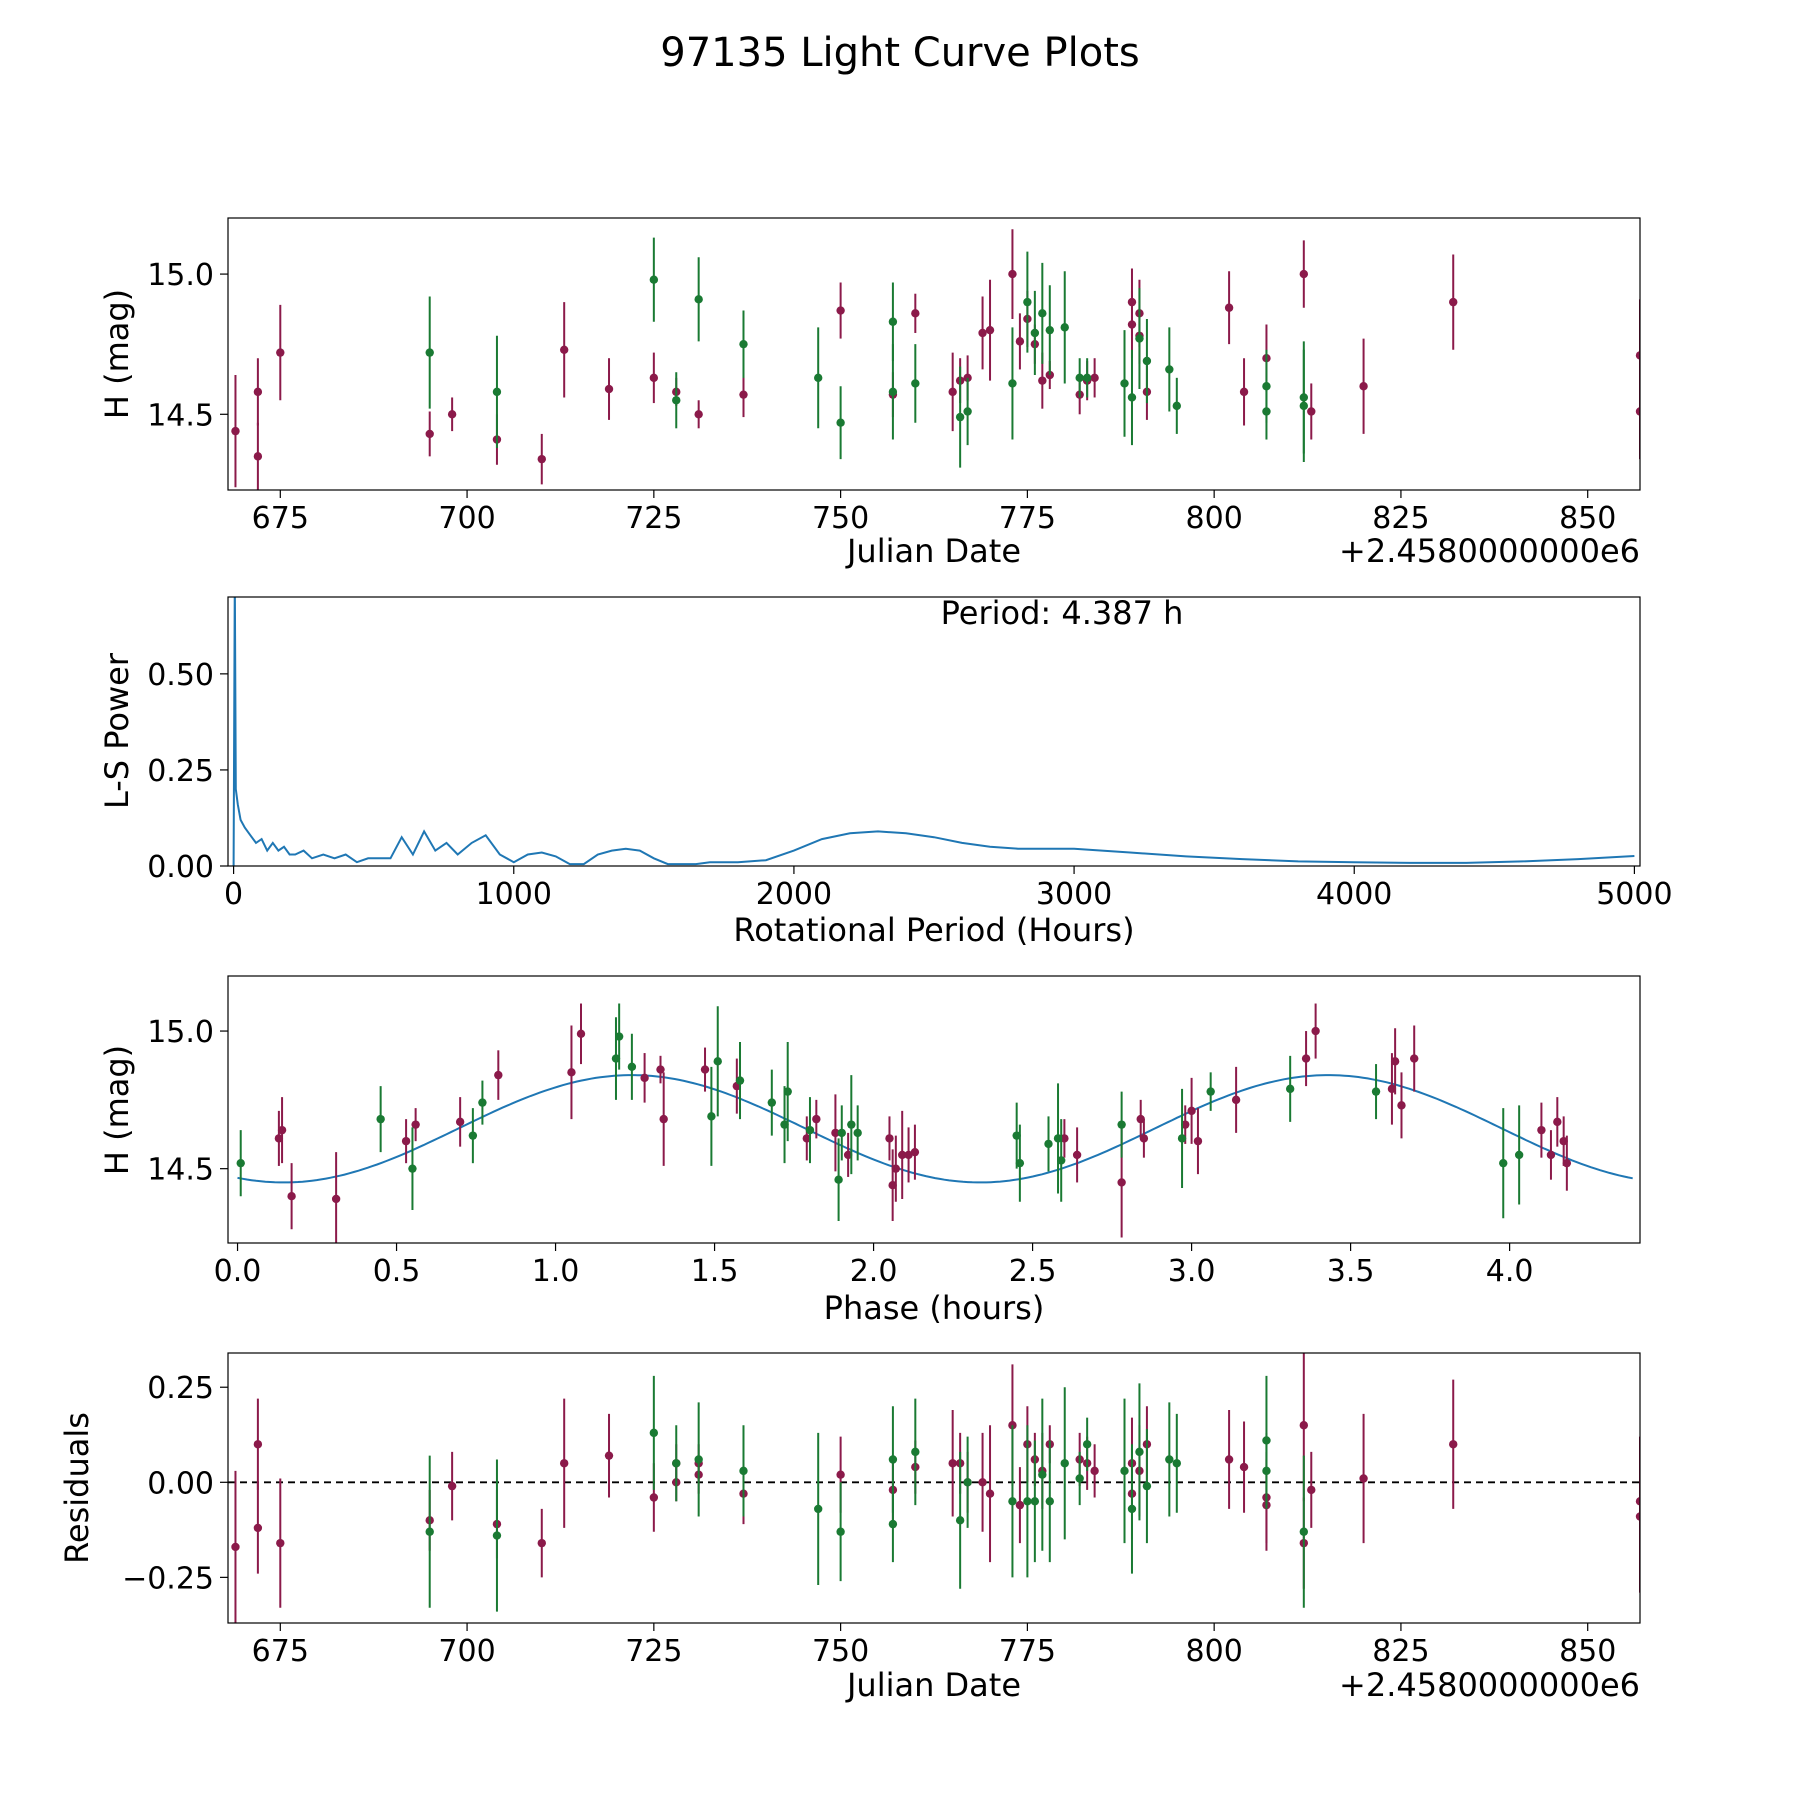 This screenshot has height=1800, width=1800. What do you see at coordinates (869, 1520) in the screenshot?
I see `residuals-ticks: 675 700 725 750 775 800 825 850 −0.25 0.00 0.25` at bounding box center [869, 1520].